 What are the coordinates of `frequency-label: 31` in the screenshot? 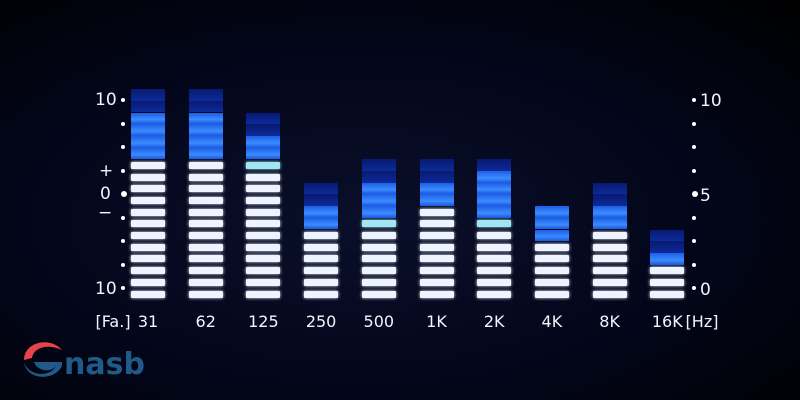 It's located at (148, 321).